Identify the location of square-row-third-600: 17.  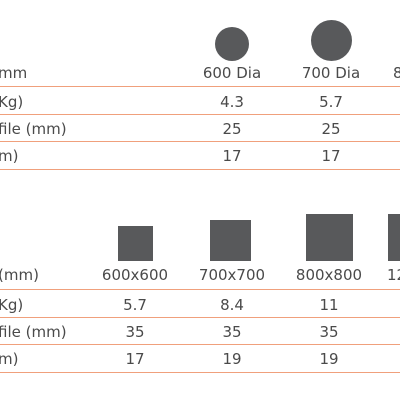
(135, 359).